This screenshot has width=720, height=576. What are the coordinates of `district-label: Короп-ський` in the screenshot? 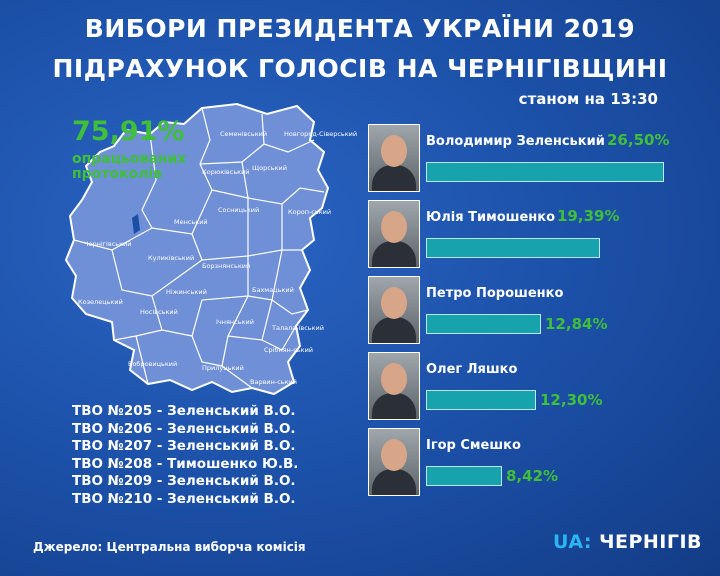 It's located at (309, 212).